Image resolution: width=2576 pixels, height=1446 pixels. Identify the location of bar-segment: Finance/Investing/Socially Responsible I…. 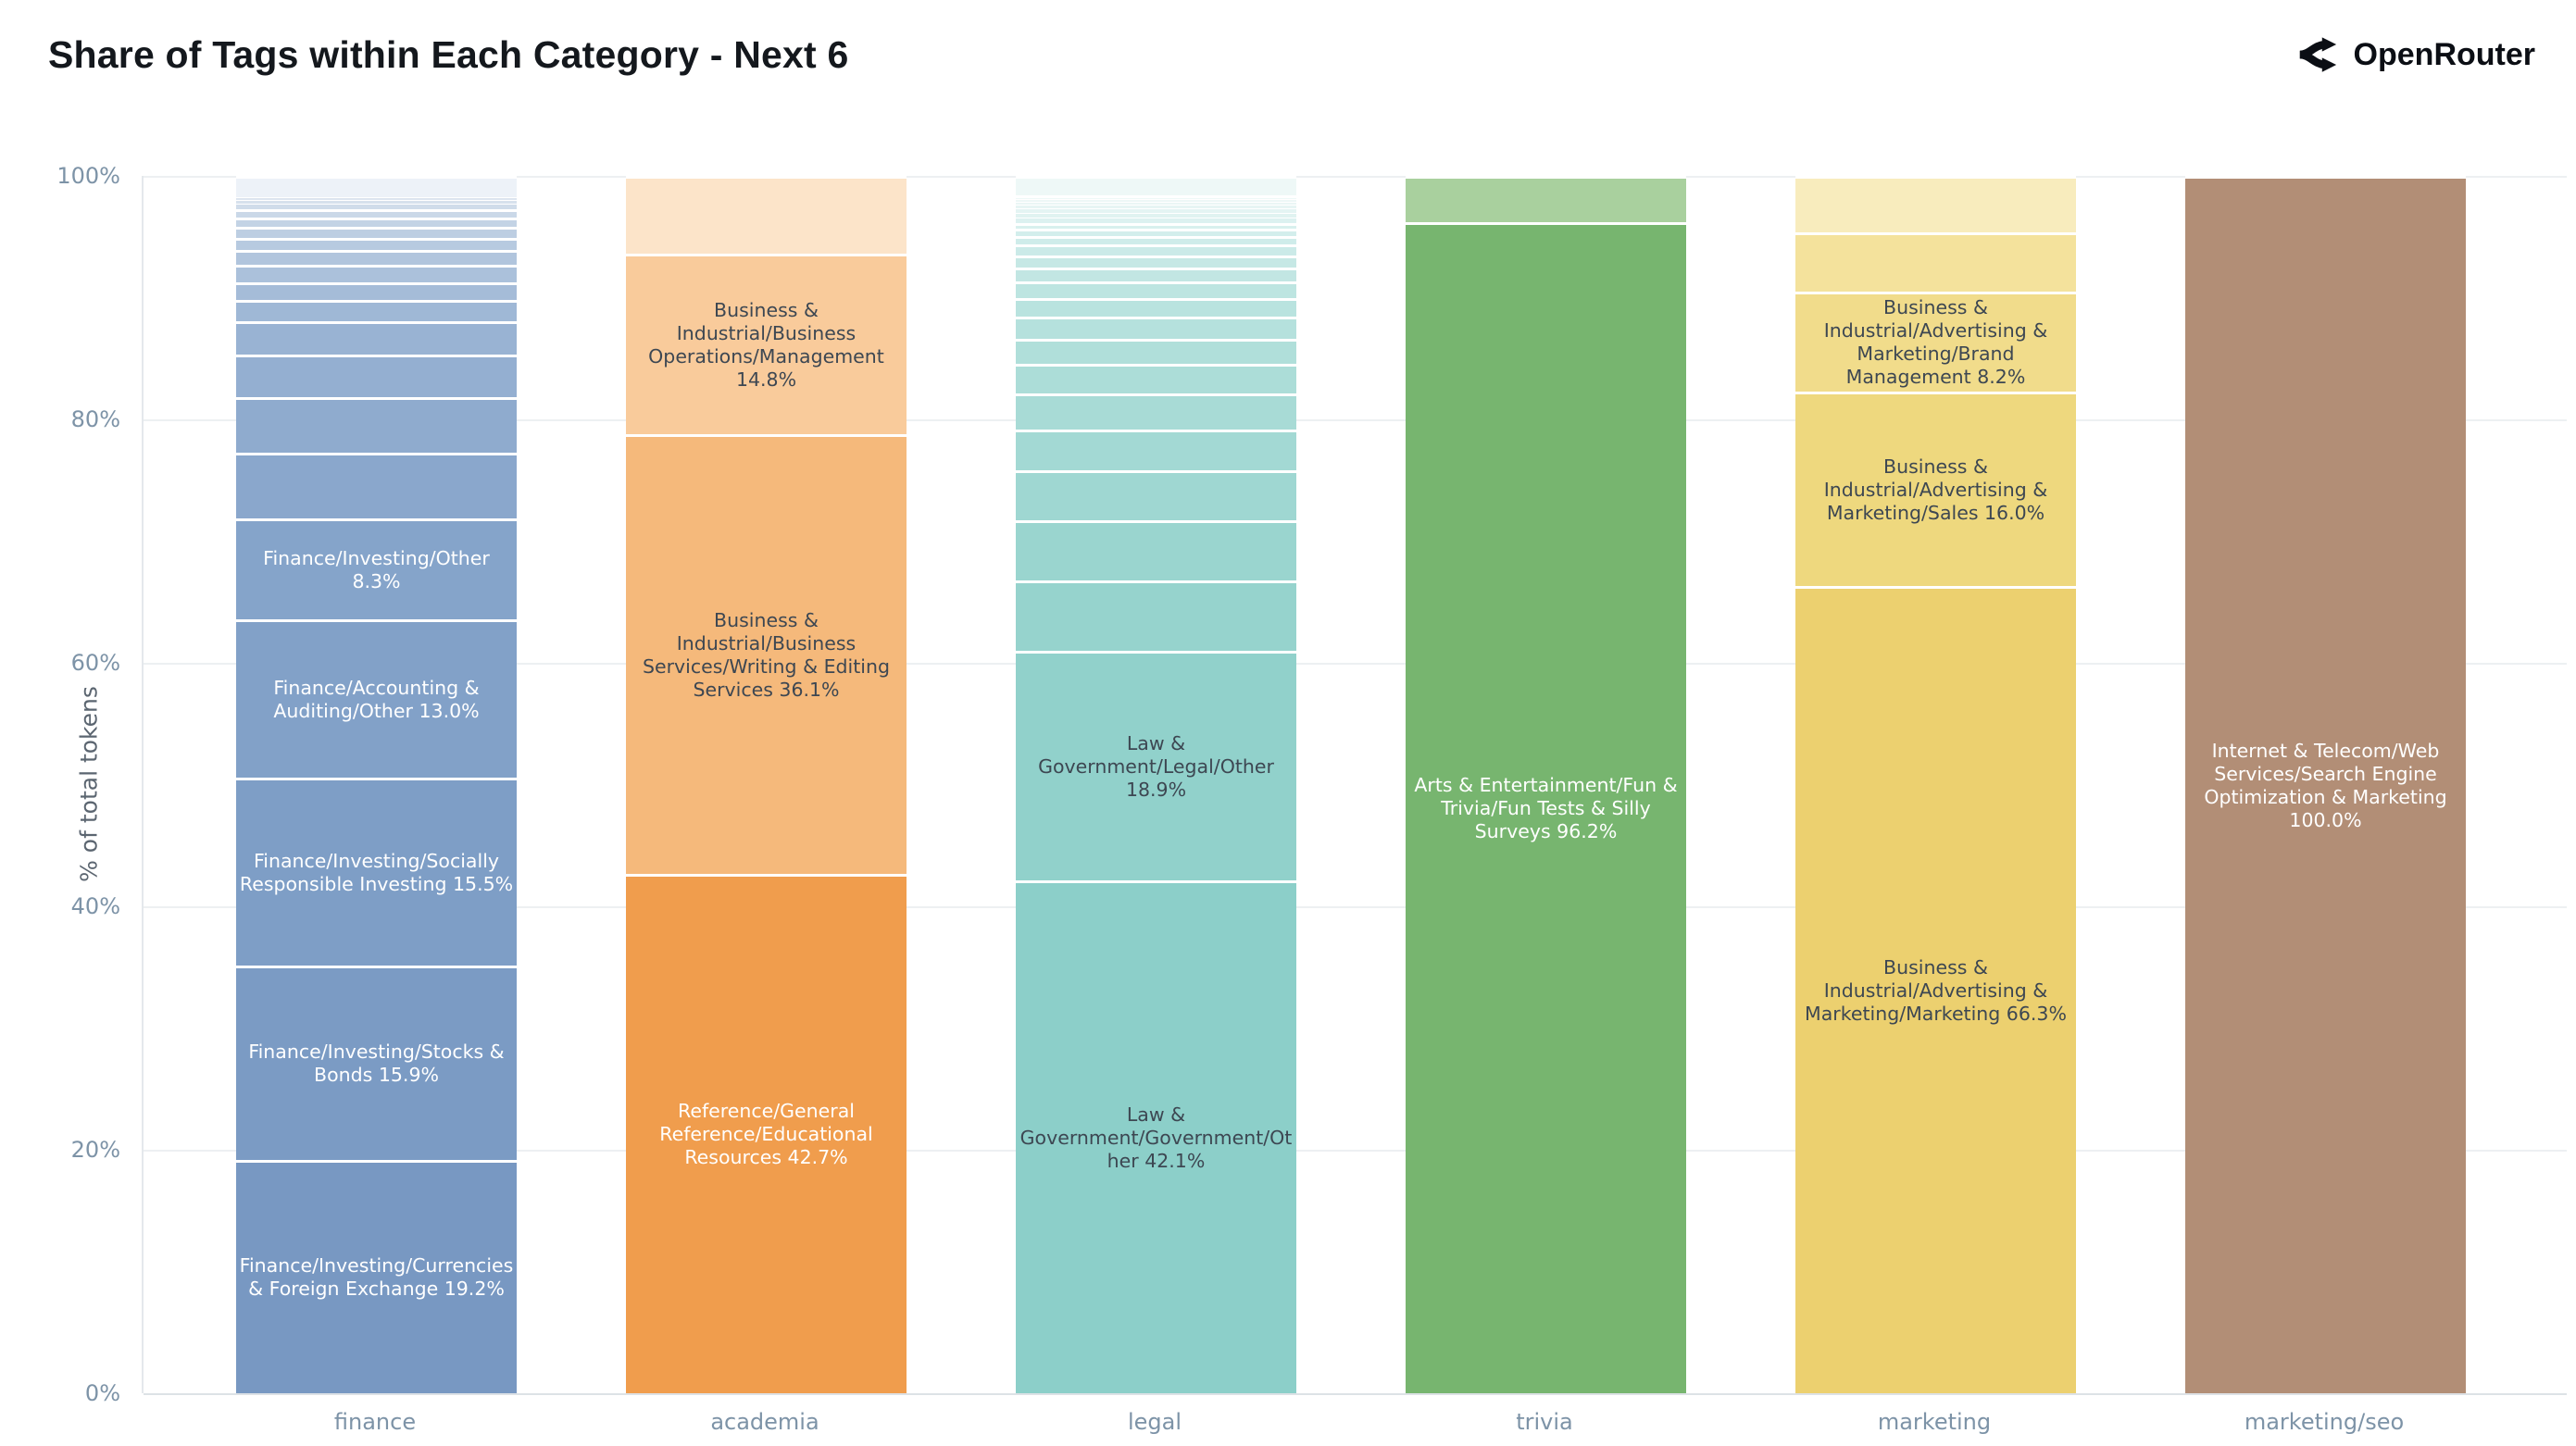
(376, 871).